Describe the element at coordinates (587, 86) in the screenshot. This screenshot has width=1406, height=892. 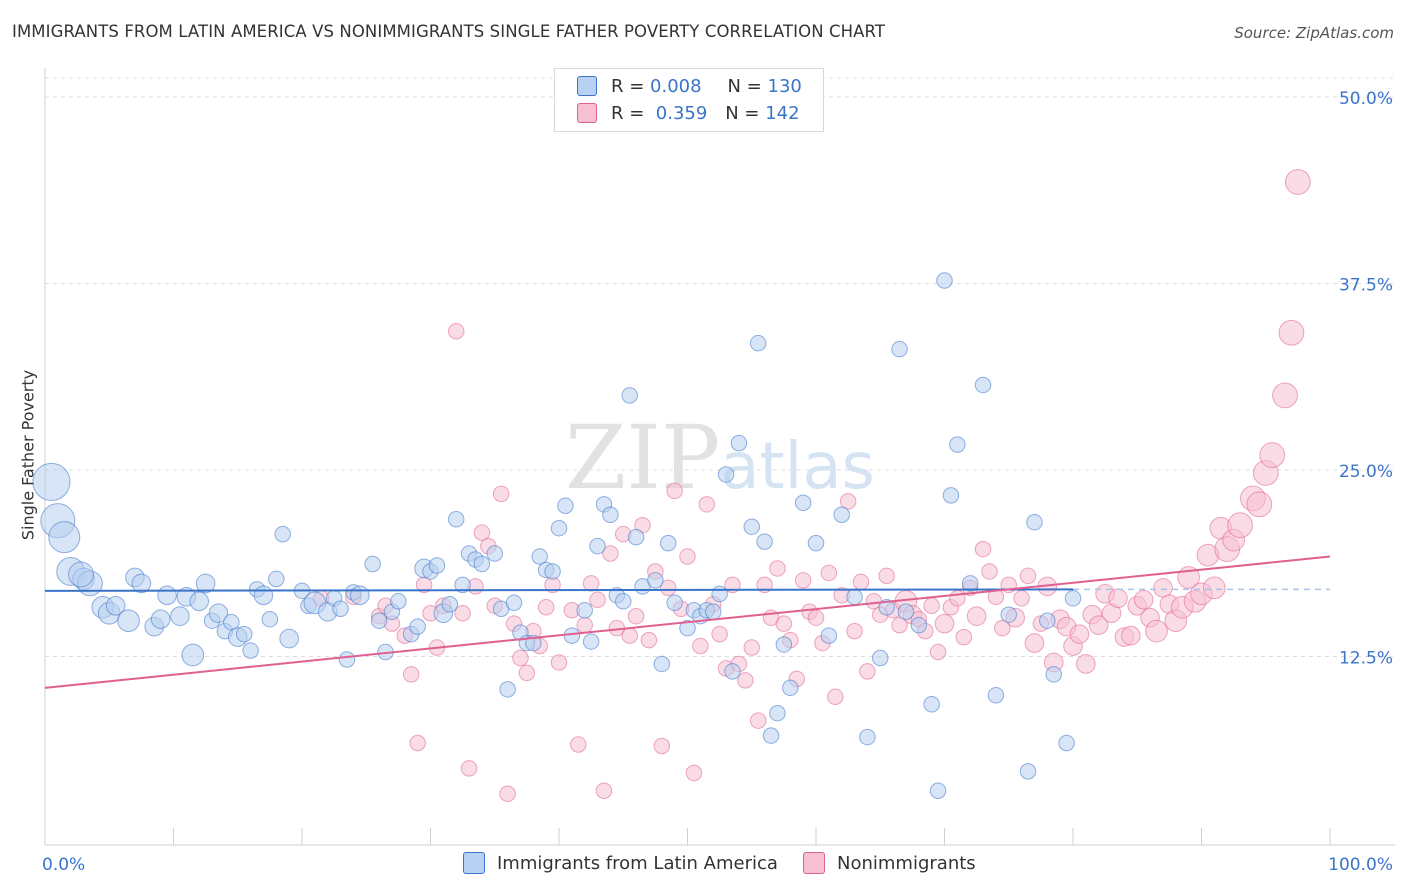
I see `legend-swatch-blue` at that location.